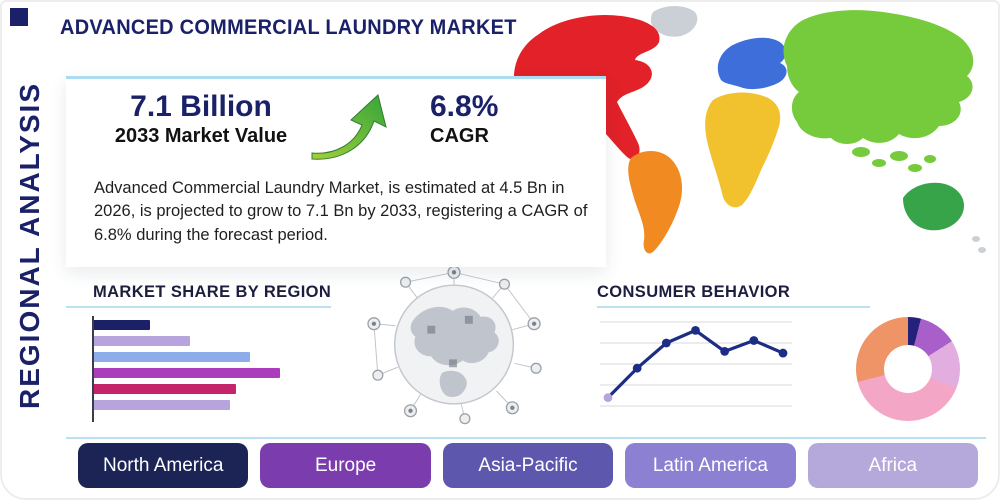 This screenshot has width=1000, height=500. I want to click on region-button-europe: Europe, so click(345, 465).